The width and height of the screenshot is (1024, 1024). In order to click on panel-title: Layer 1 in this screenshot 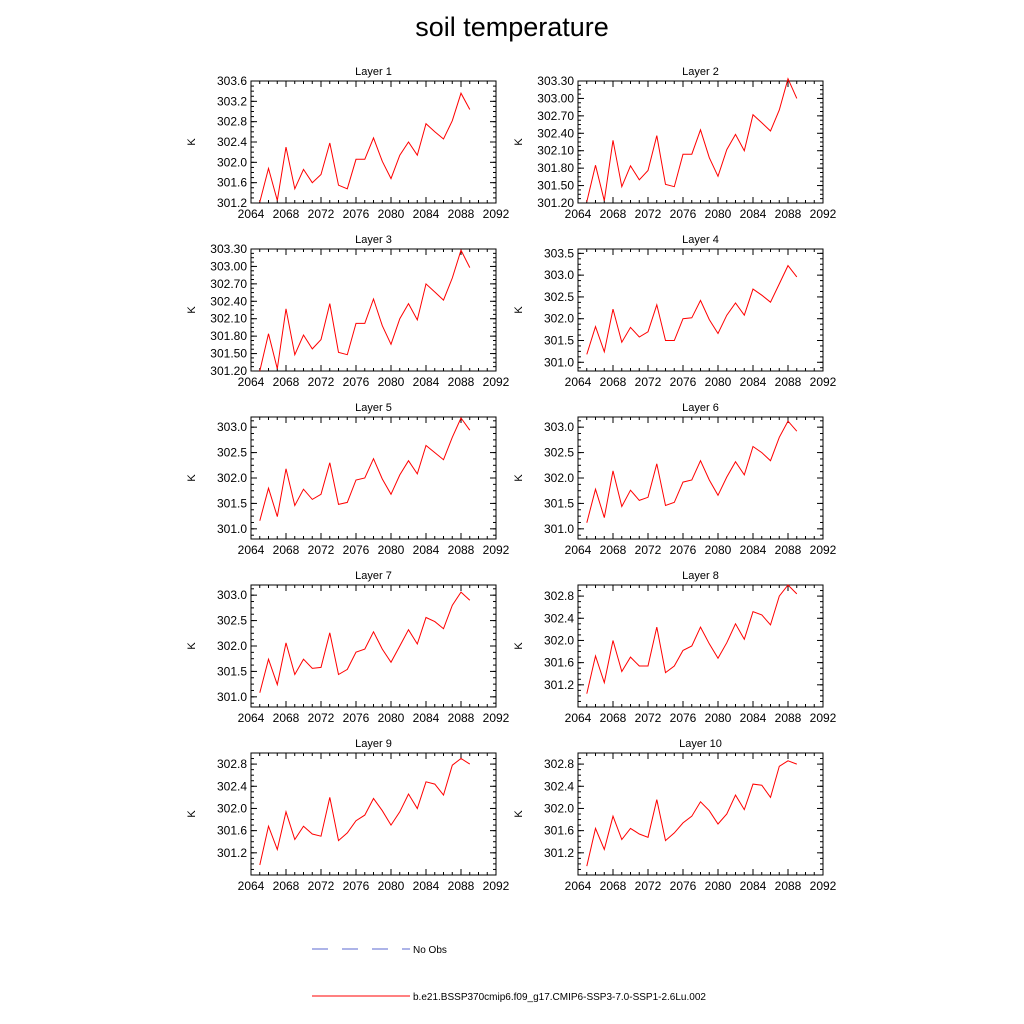, I will do `click(373, 72)`.